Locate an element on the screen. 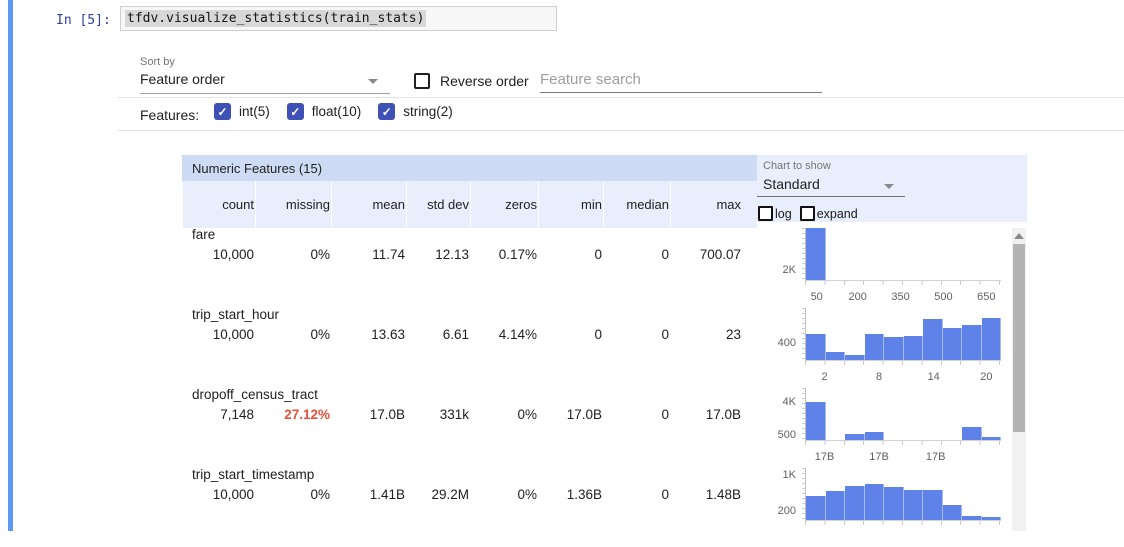  chart-type-select: Standard is located at coordinates (791, 184).